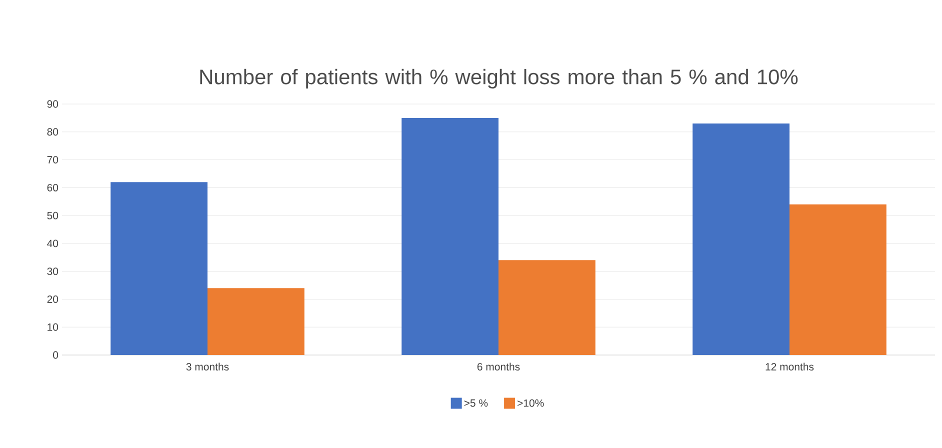 This screenshot has height=448, width=942. Describe the element at coordinates (790, 366) in the screenshot. I see `x-tick-label: 12 months` at that location.